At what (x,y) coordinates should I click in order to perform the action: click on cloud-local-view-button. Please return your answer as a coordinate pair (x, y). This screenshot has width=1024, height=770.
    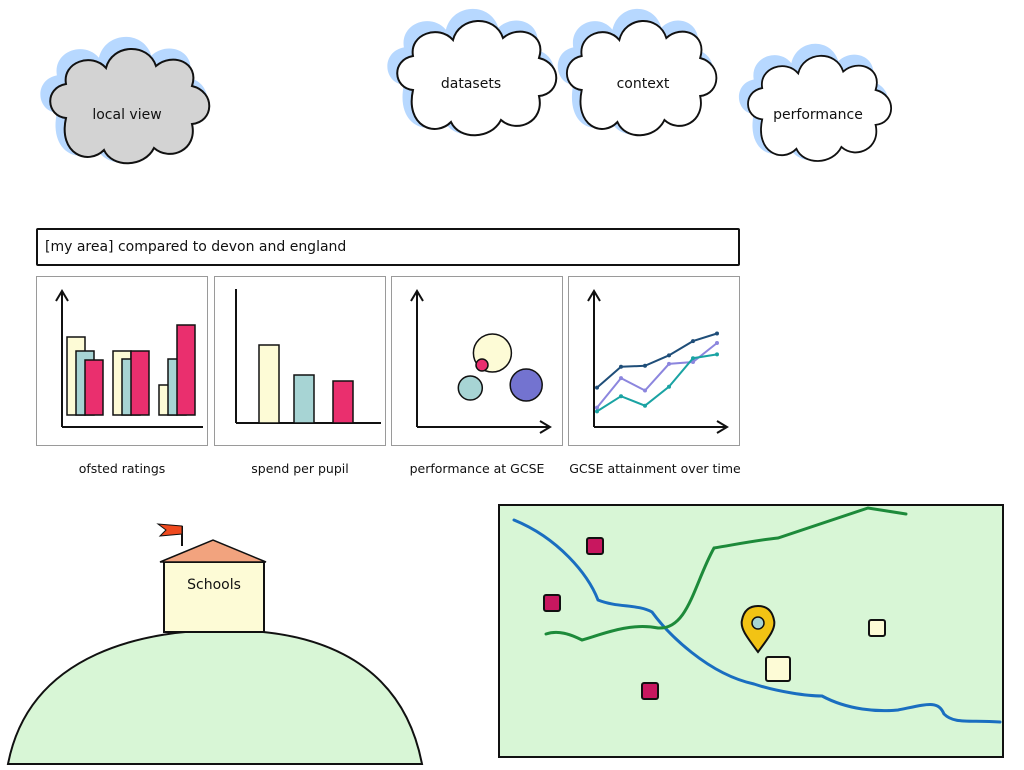
    Looking at the image, I should click on (125, 100).